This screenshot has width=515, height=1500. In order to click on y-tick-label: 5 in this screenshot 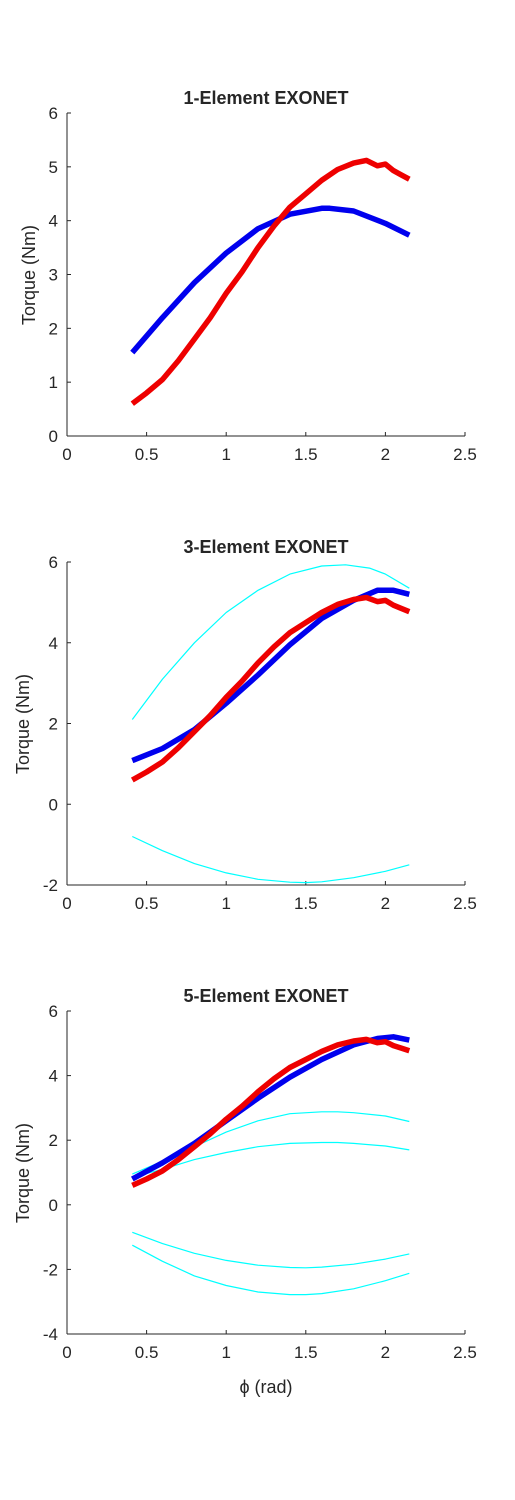, I will do `click(53, 167)`.